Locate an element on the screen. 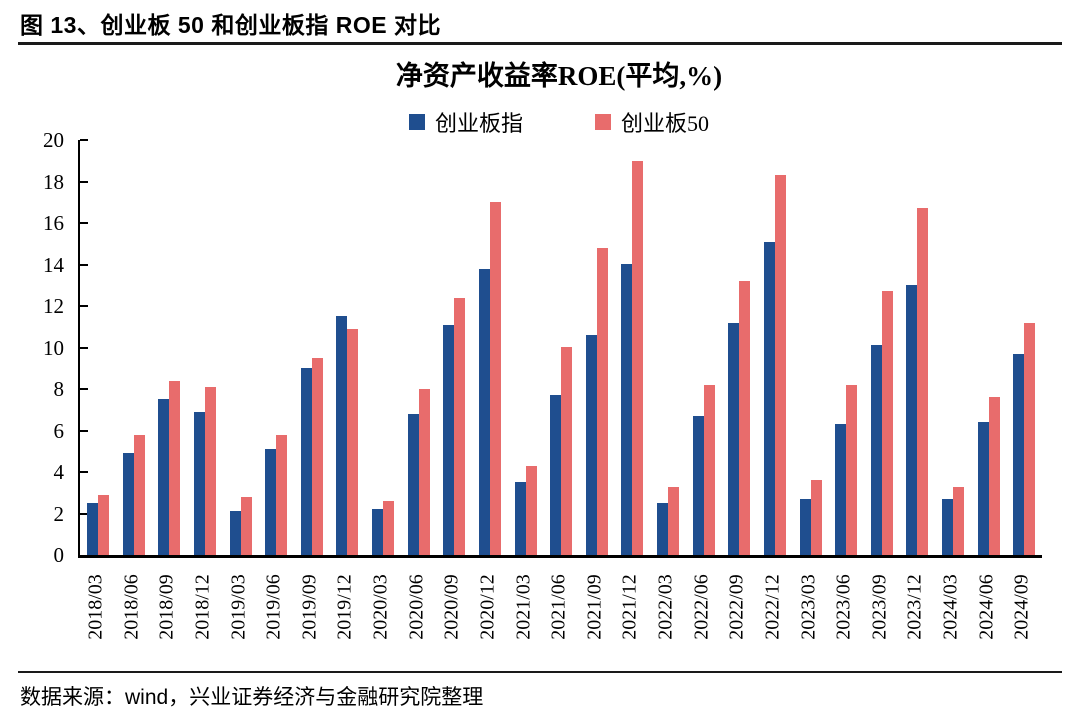 The height and width of the screenshot is (718, 1080). x-axis-label: 2020/12 is located at coordinates (487, 607).